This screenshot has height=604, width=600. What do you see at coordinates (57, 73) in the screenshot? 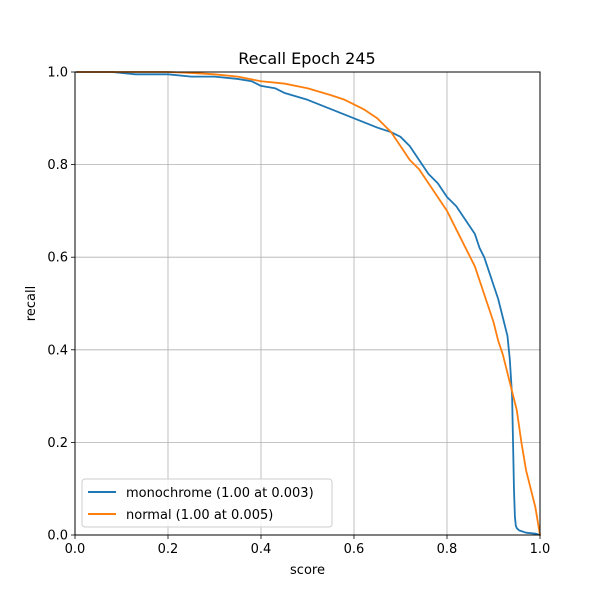
I see `y-tick-label-5: 1.0` at bounding box center [57, 73].